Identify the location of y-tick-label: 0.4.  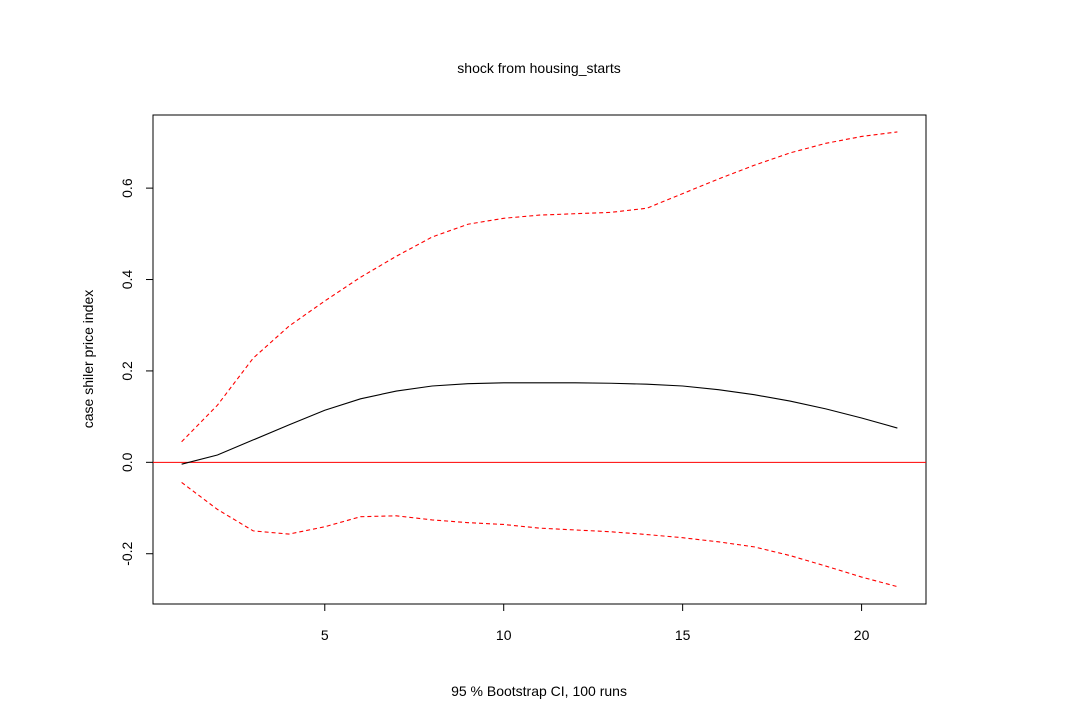
(127, 280).